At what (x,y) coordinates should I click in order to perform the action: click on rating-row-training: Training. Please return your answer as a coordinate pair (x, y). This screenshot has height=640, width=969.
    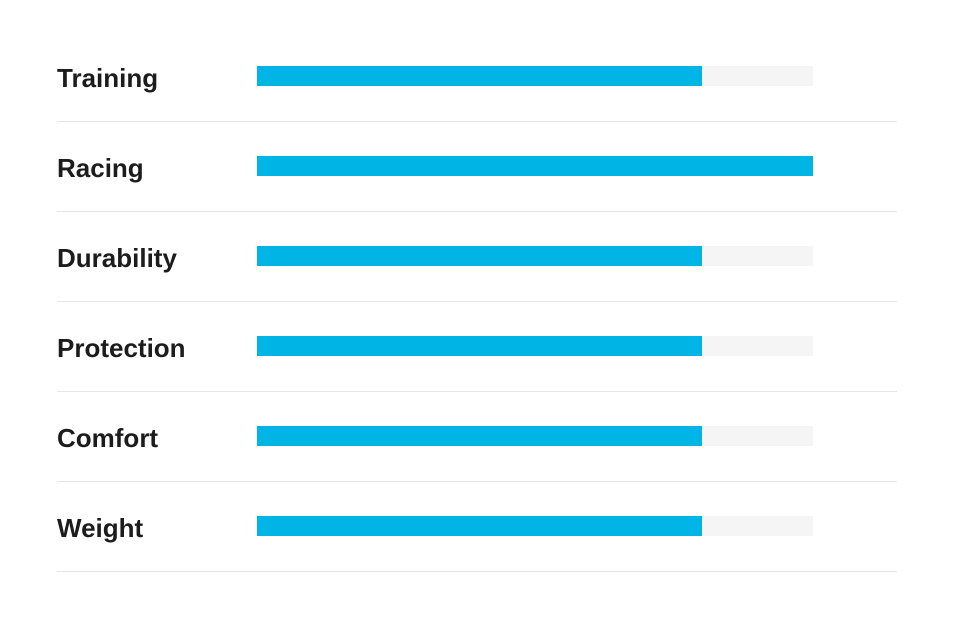
    Looking at the image, I should click on (477, 77).